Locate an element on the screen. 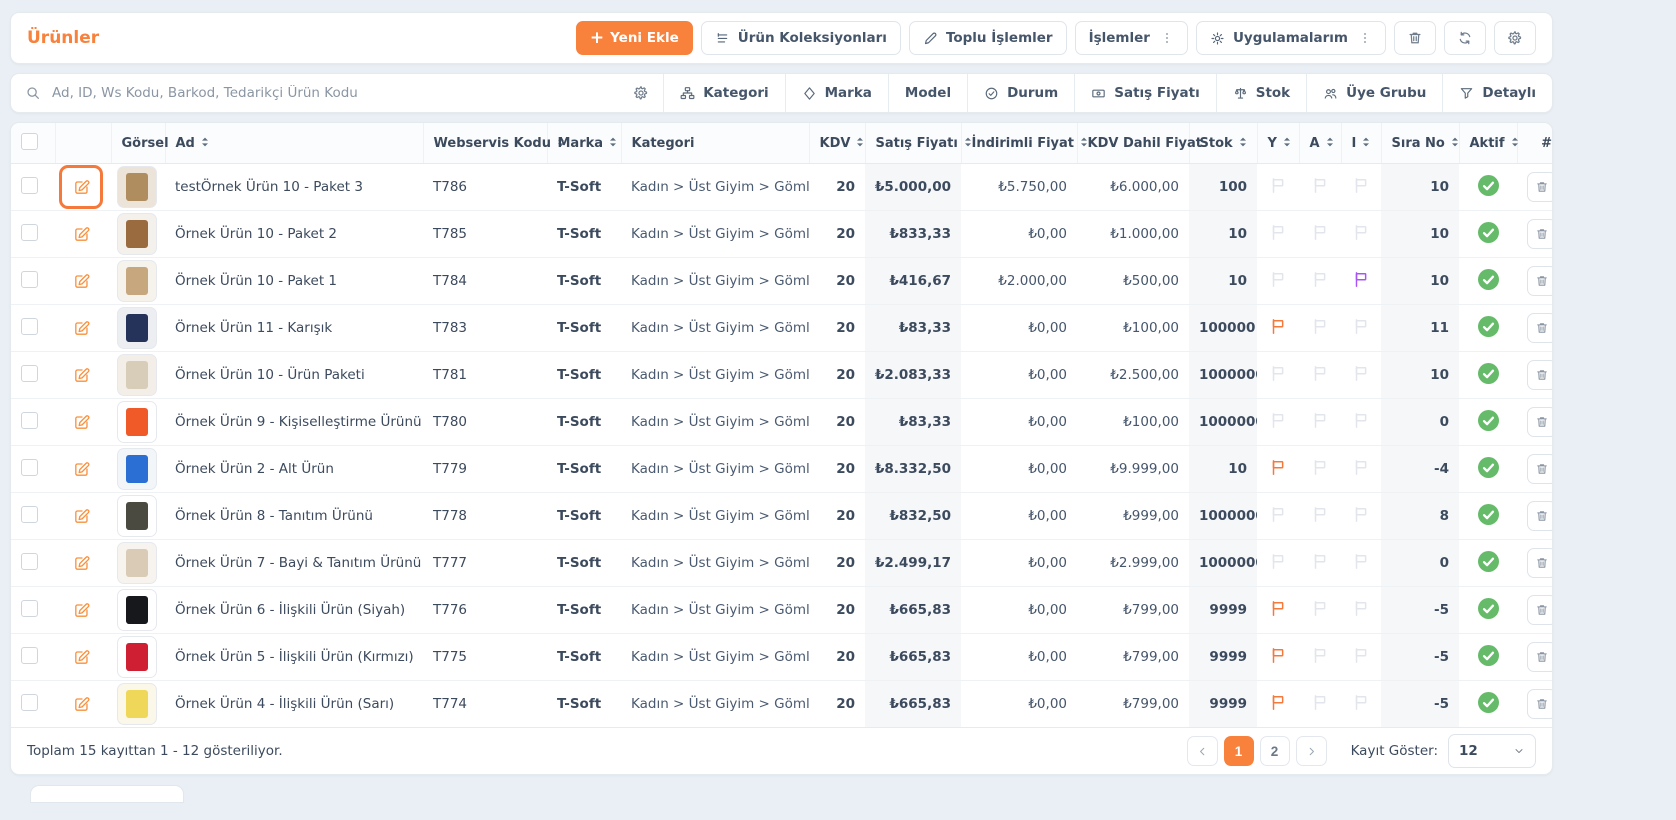 This screenshot has width=1676, height=820. operations-button: İşlemler is located at coordinates (1131, 38).